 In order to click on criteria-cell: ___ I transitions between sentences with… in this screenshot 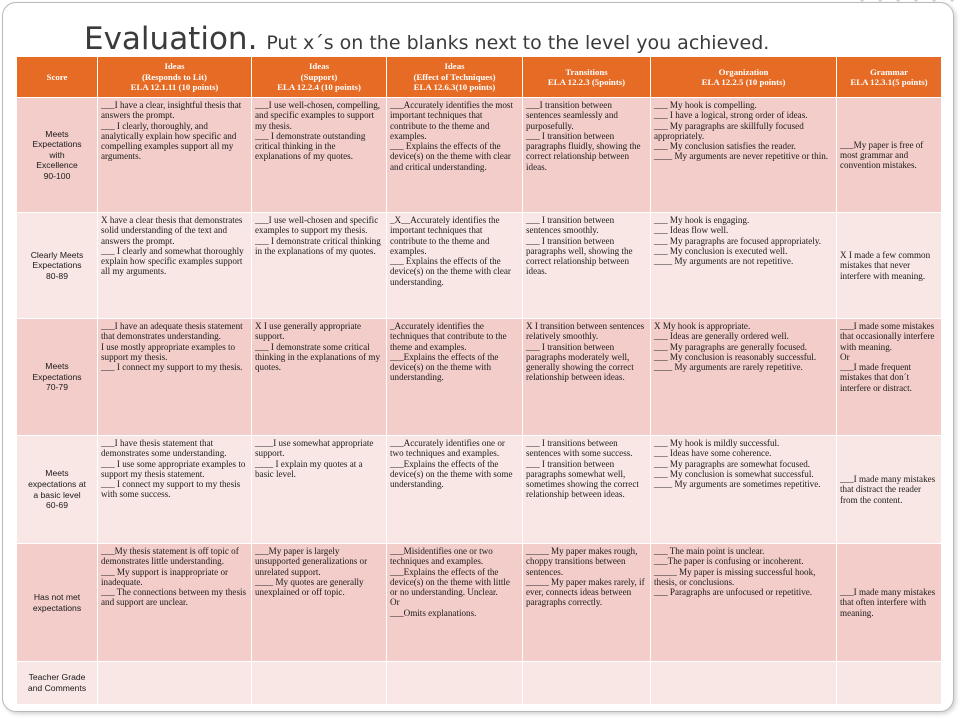, I will do `click(586, 489)`.